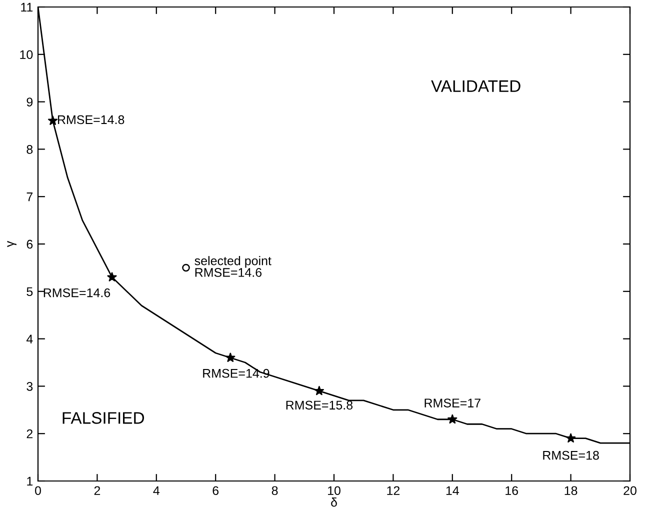 Image resolution: width=651 pixels, height=519 pixels. Describe the element at coordinates (38, 491) in the screenshot. I see `x-tick-label: 0` at that location.